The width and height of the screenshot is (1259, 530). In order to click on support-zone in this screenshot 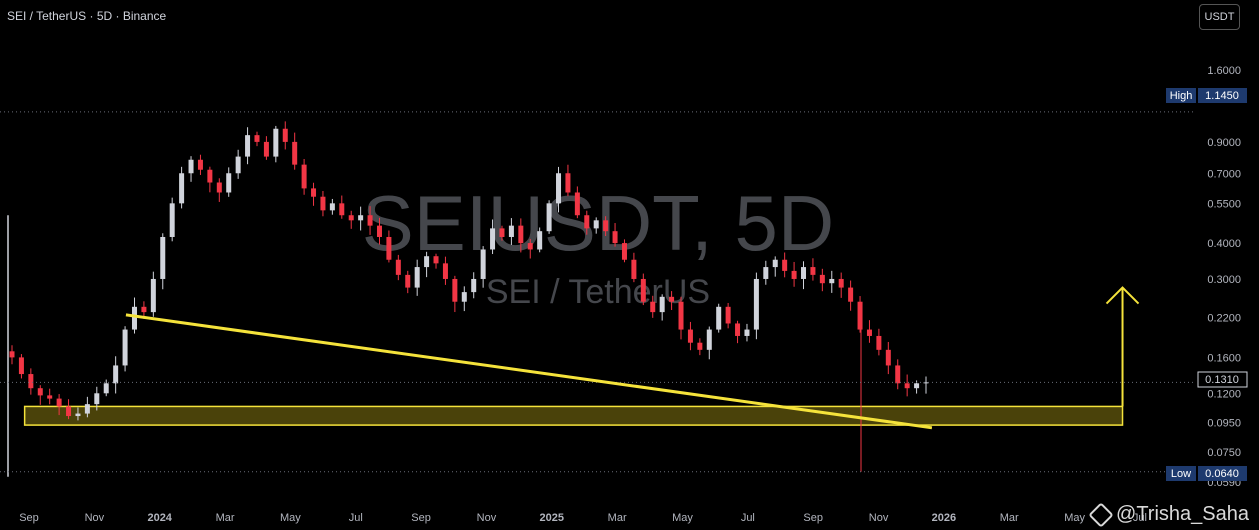, I will do `click(573, 415)`.